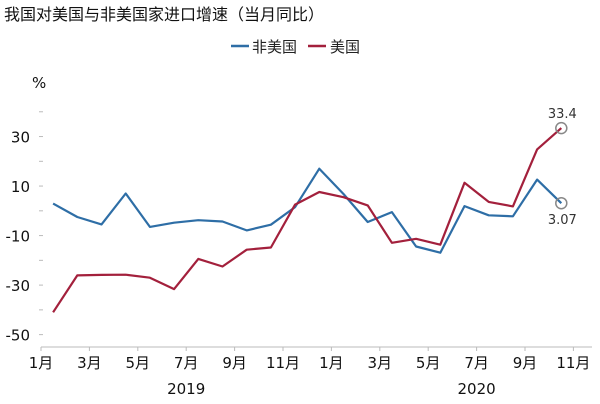 The width and height of the screenshot is (600, 404). I want to click on y-tick-label: -10, so click(18, 237).